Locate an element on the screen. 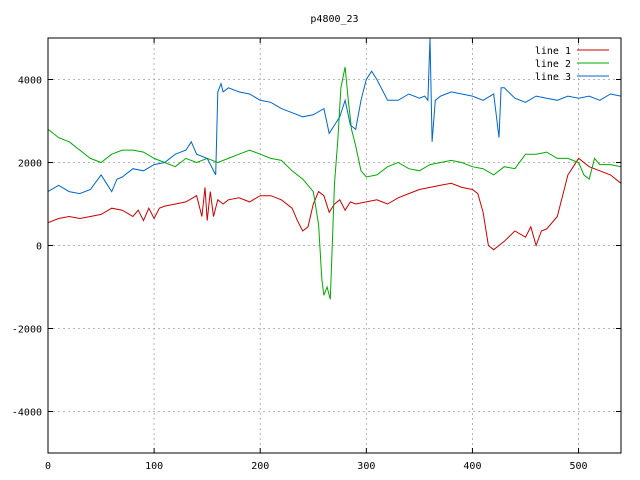 This screenshot has height=480, width=640. y-tick-label: 4000 is located at coordinates (30, 81).